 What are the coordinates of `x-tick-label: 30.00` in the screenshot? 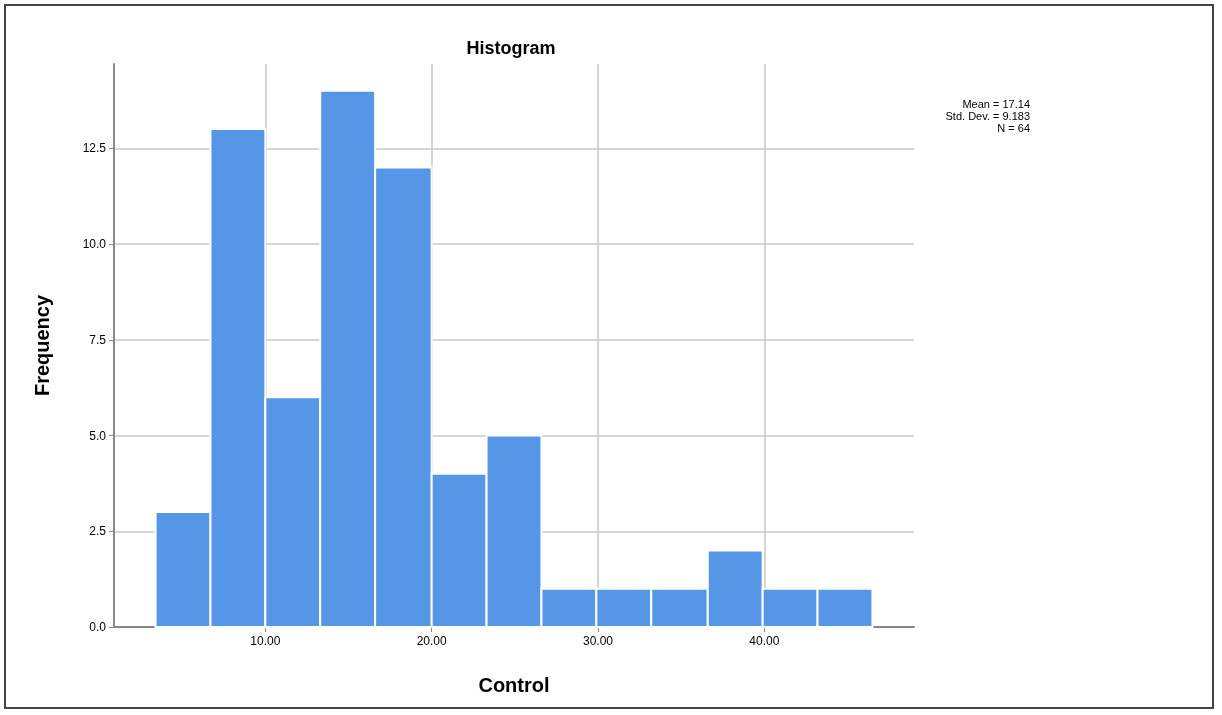 It's located at (598, 641).